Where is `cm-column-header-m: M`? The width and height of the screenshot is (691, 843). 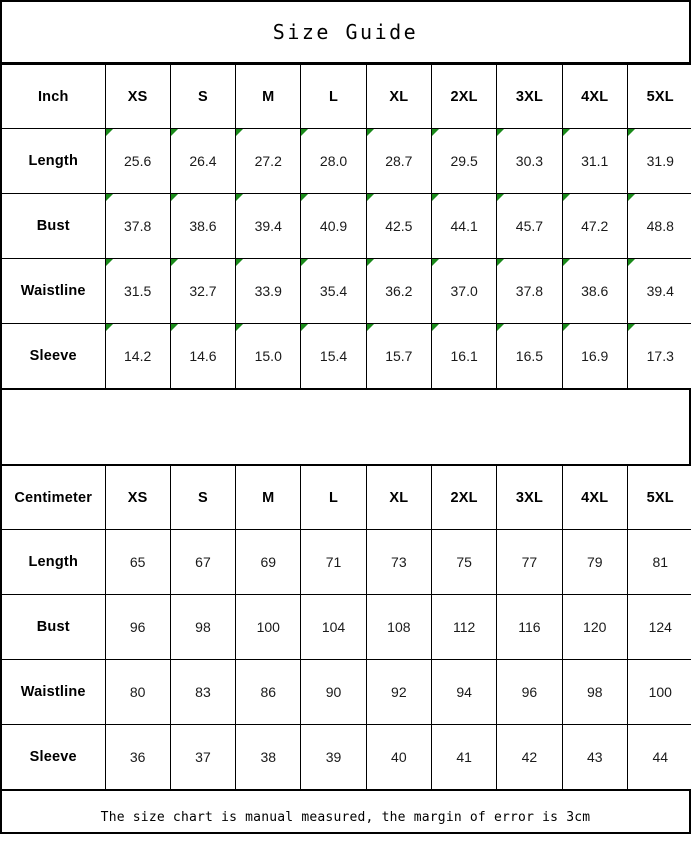 cm-column-header-m: M is located at coordinates (268, 497).